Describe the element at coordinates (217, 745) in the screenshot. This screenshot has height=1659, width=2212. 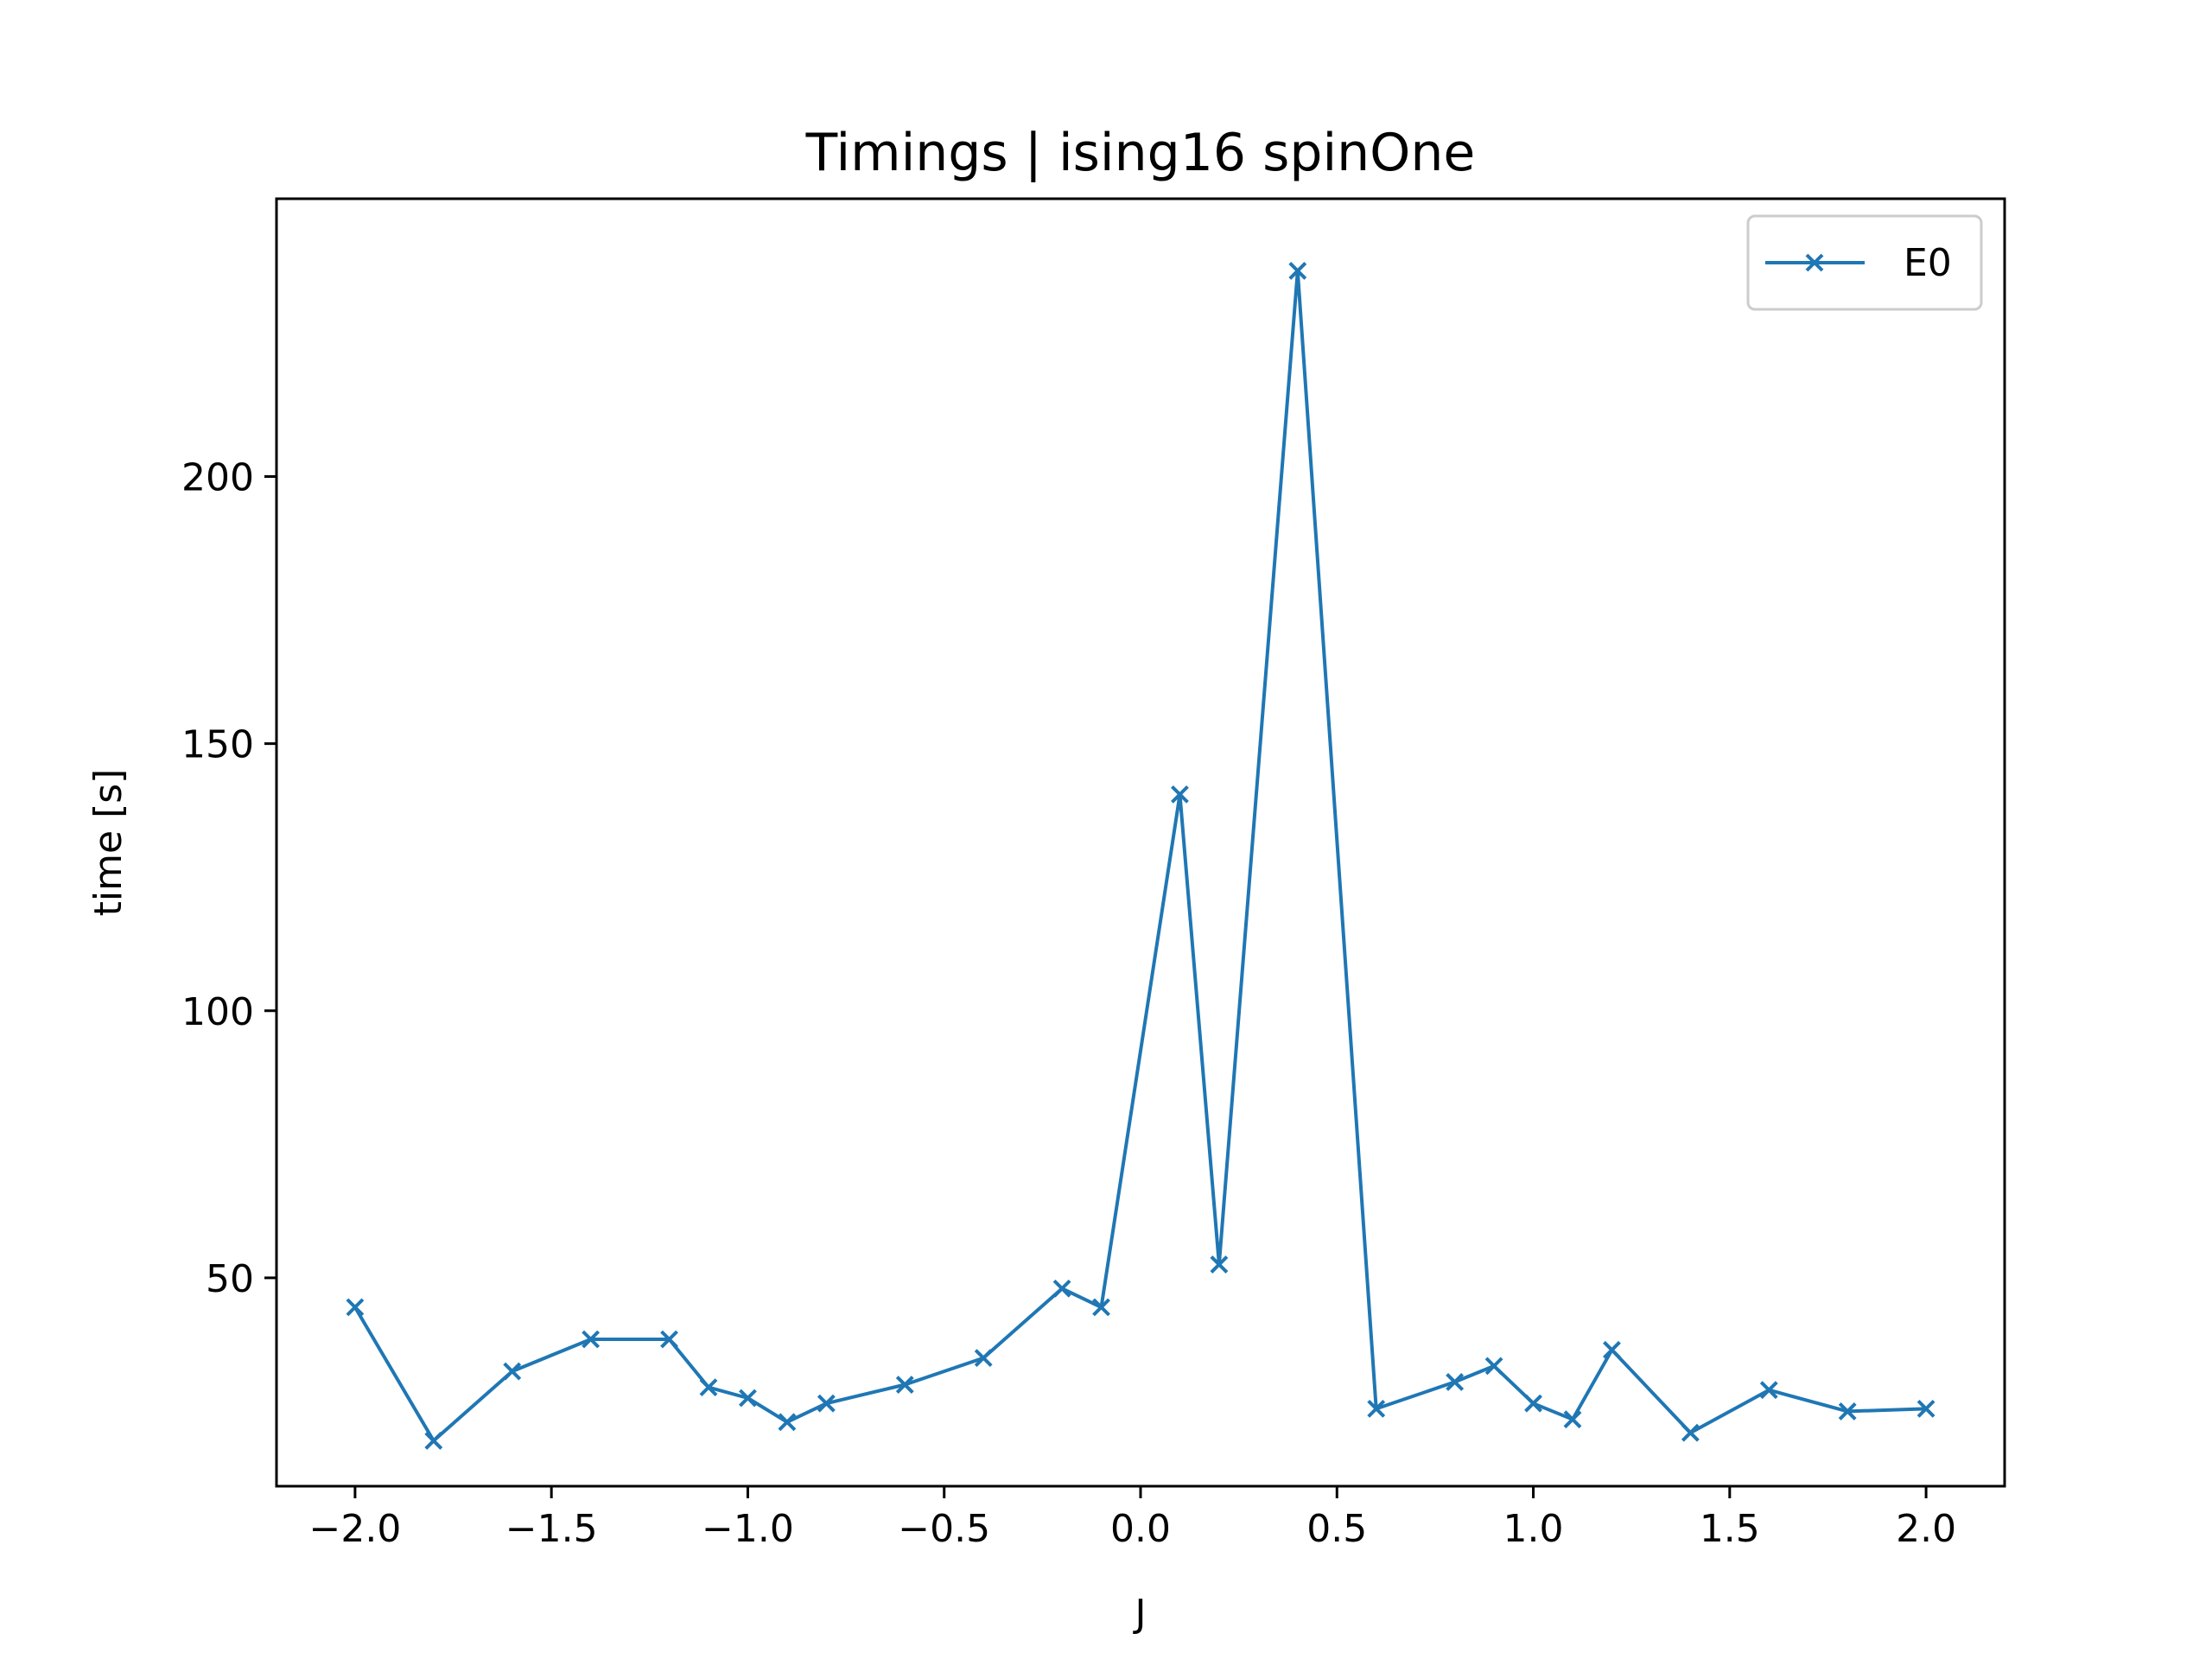
I see `y-tick-label: 150` at that location.